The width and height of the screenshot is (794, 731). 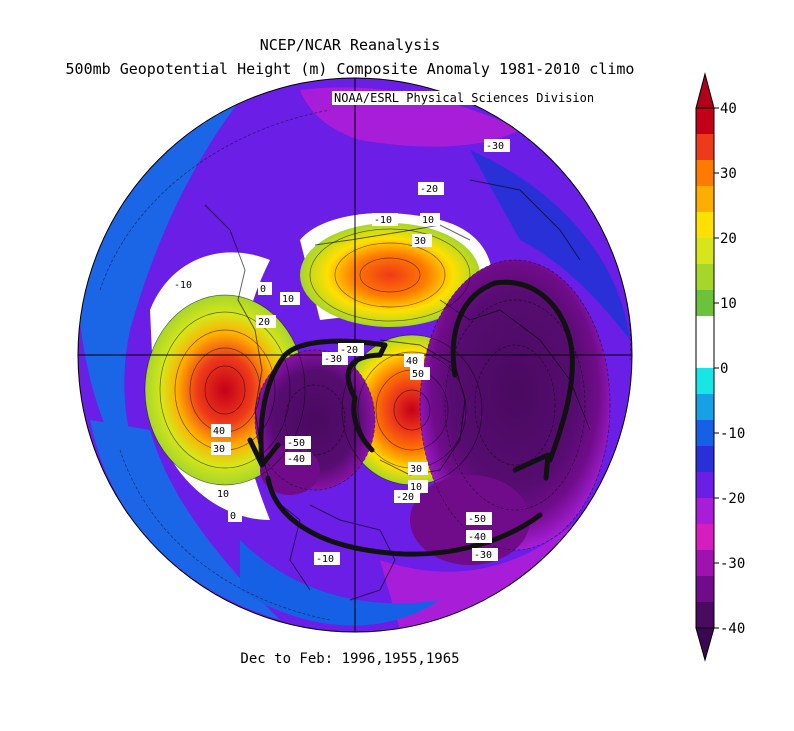 What do you see at coordinates (264, 452) in the screenshot?
I see `arrowhead-west-icon` at bounding box center [264, 452].